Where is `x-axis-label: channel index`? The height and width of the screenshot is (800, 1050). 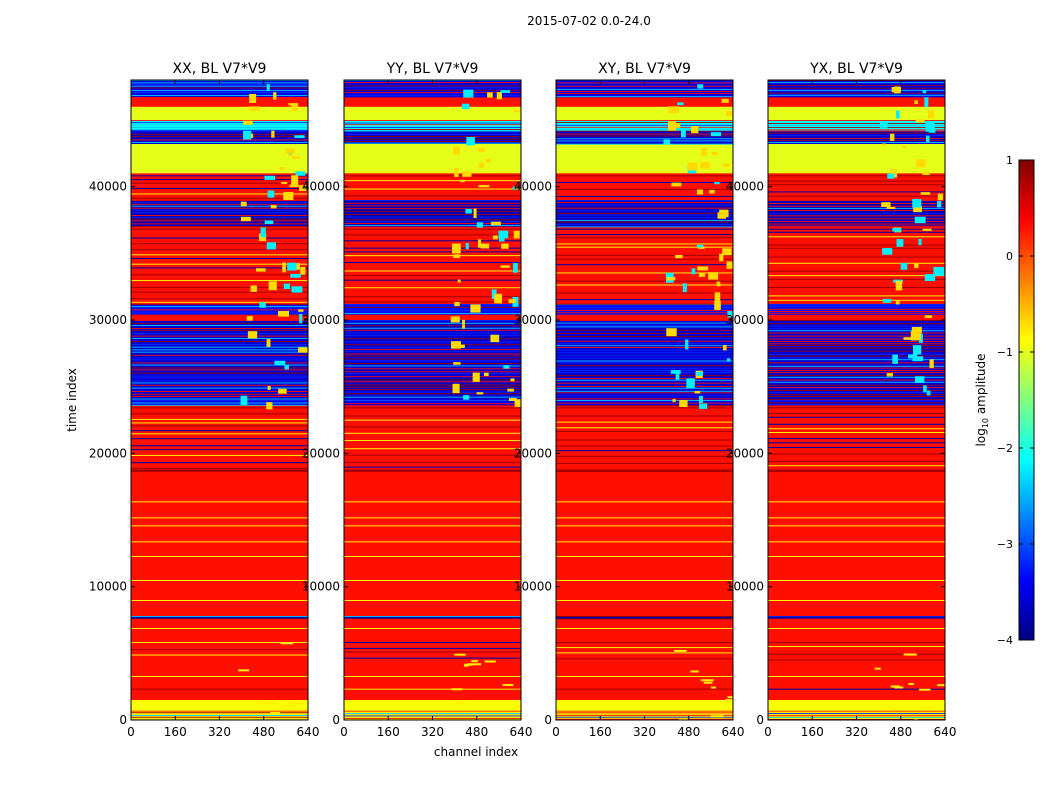 x-axis-label: channel index is located at coordinates (476, 752).